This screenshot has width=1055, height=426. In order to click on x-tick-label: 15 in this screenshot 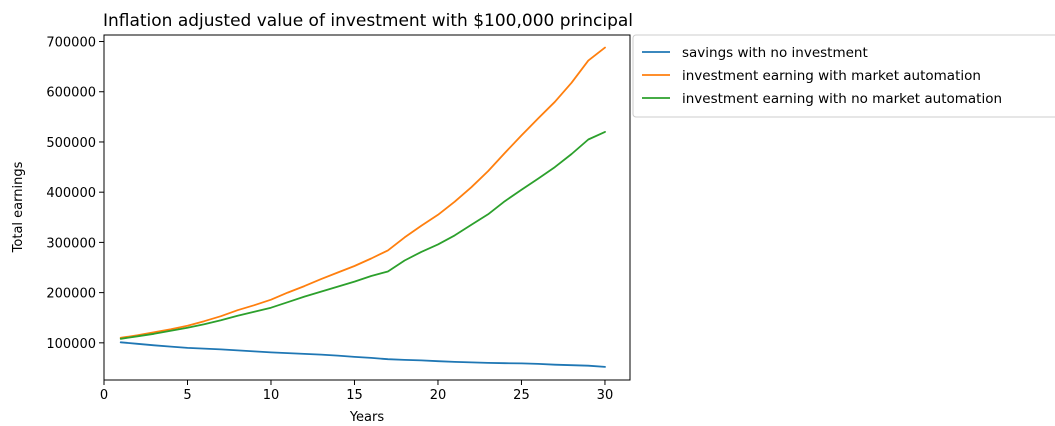, I will do `click(354, 395)`.